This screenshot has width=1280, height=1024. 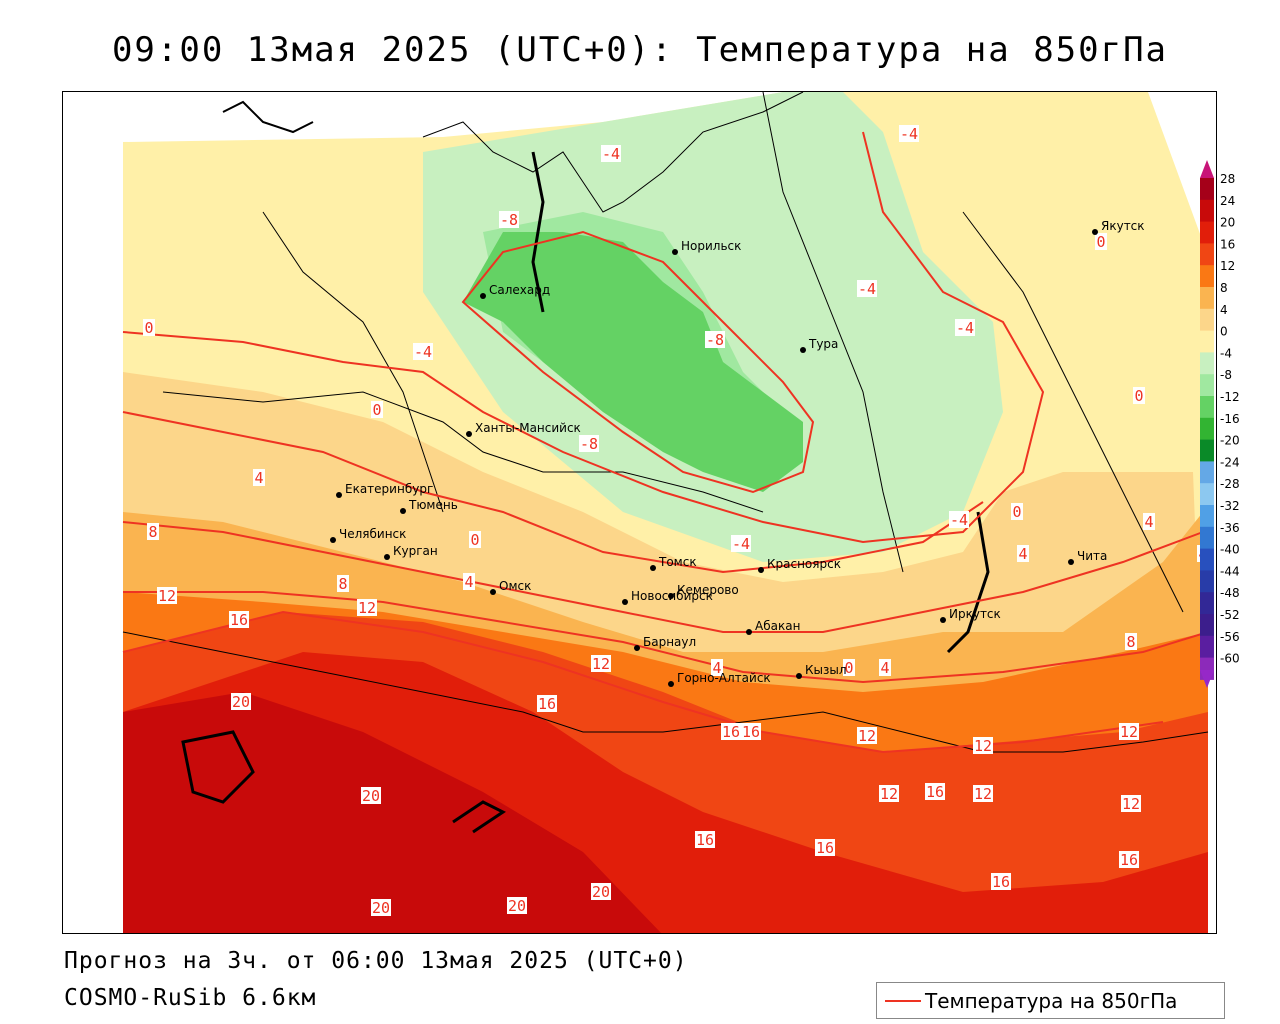 I want to click on scale-top-arrow, so click(x=1207, y=169).